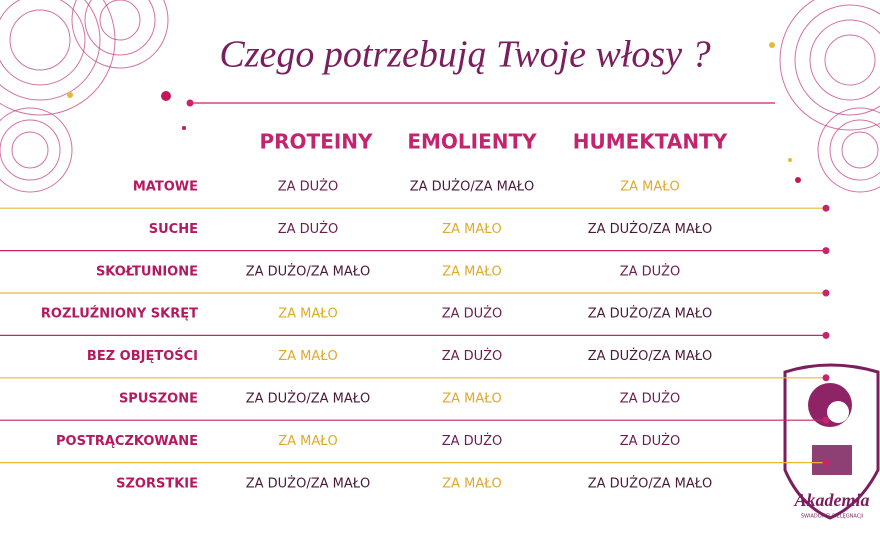 Image resolution: width=880 pixels, height=540 pixels. I want to click on row-label: SUCHE, so click(173, 229).